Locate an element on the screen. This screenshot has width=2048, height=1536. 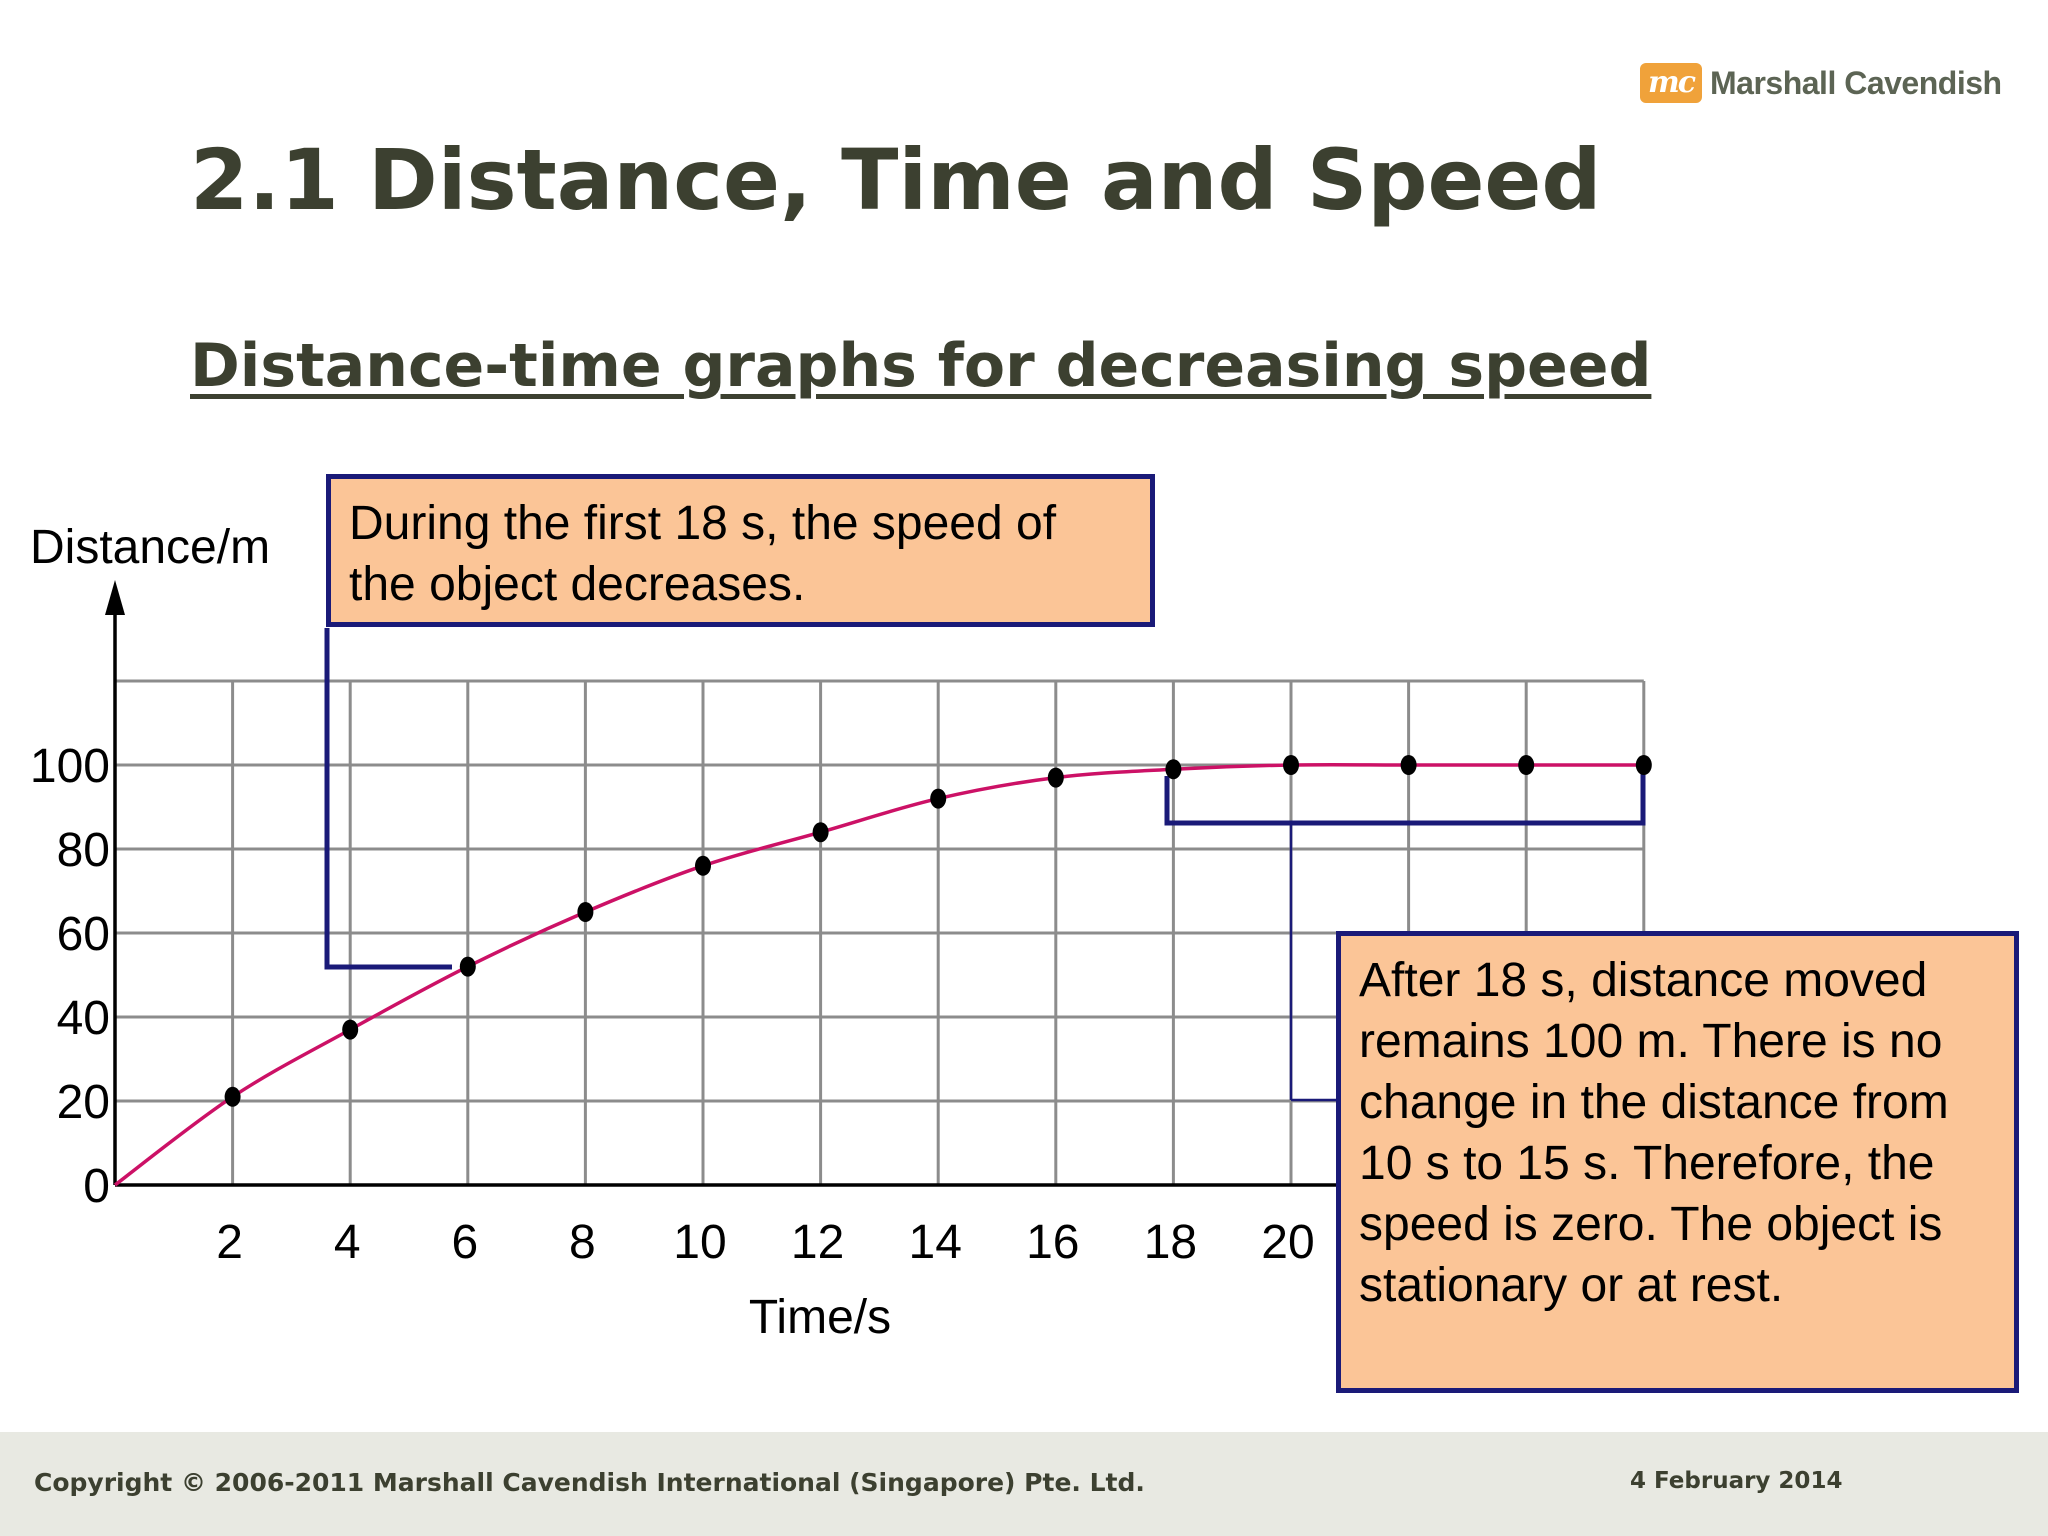
y-tick-label: 0 is located at coordinates (96, 1186).